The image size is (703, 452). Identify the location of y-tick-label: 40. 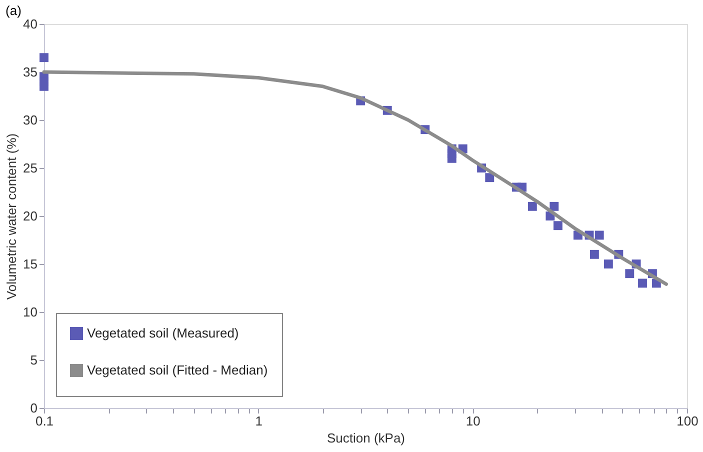
(30, 24).